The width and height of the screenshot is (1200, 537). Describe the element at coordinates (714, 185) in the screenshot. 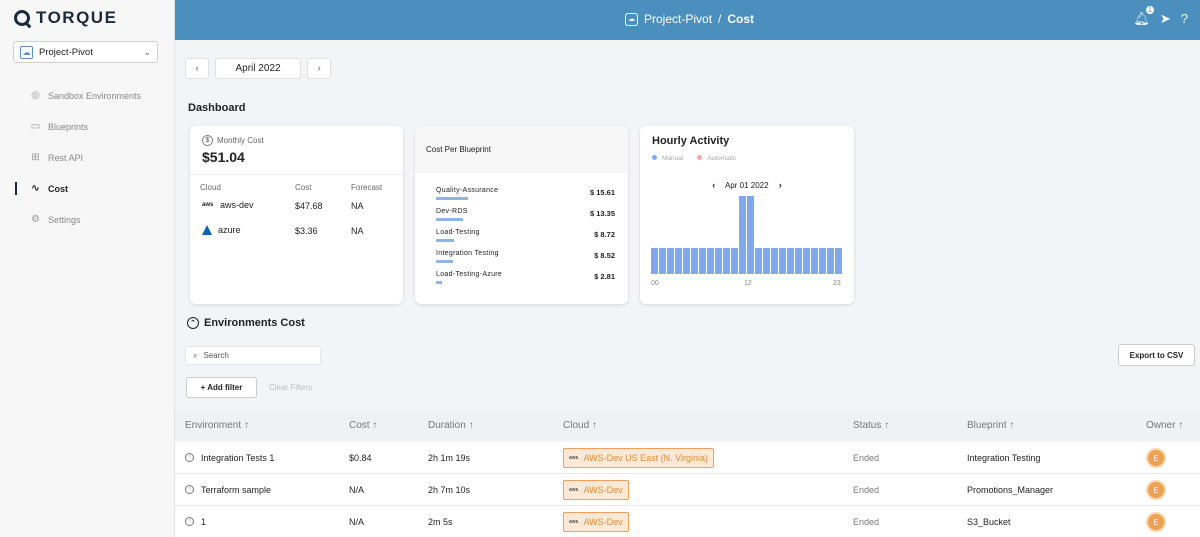

I see `prev-day-button: ‹` at that location.